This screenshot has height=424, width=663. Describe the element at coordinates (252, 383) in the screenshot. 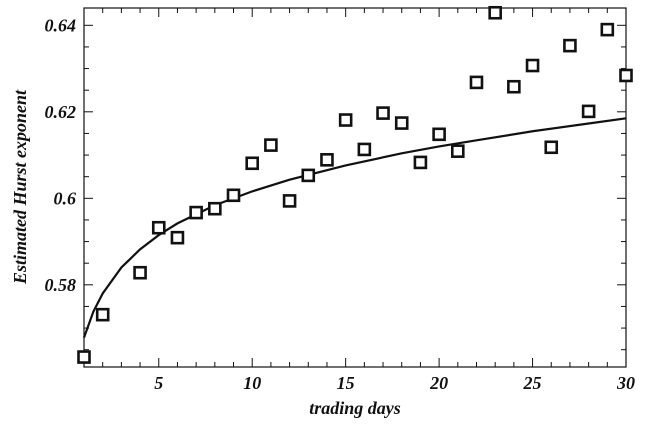

I see `x-tick-label: 10` at that location.